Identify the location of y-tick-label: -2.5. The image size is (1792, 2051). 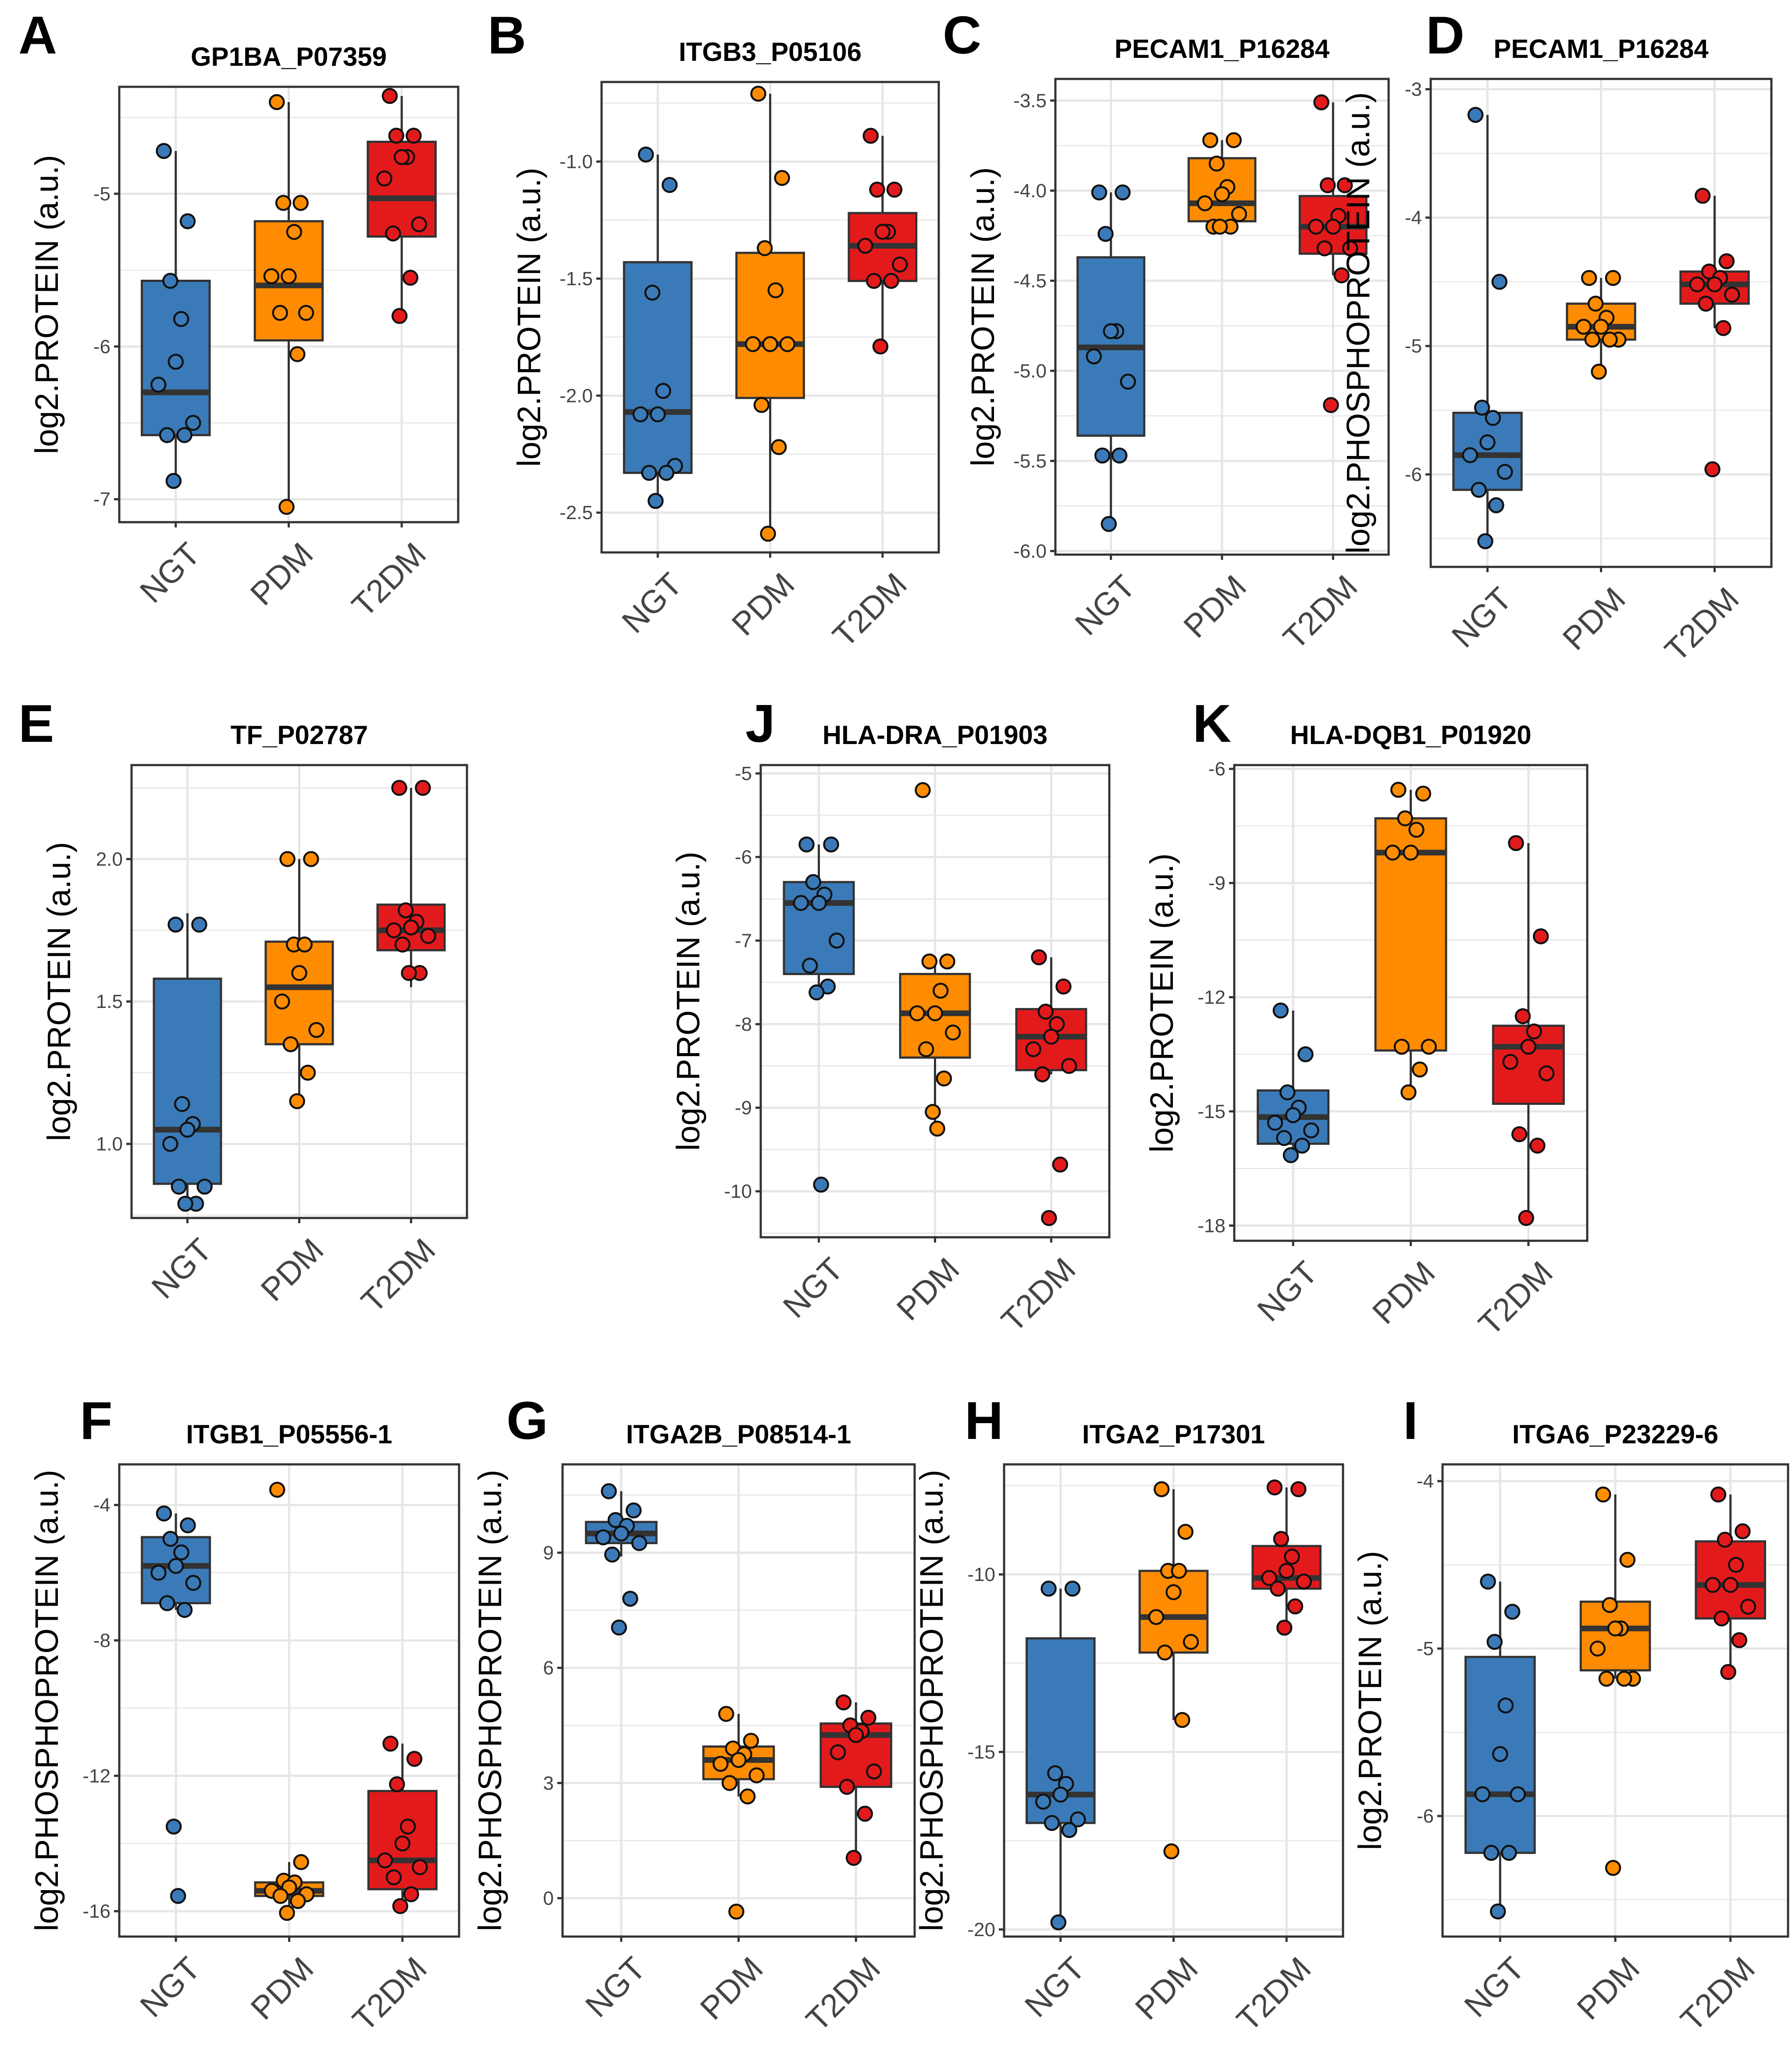
(576, 513).